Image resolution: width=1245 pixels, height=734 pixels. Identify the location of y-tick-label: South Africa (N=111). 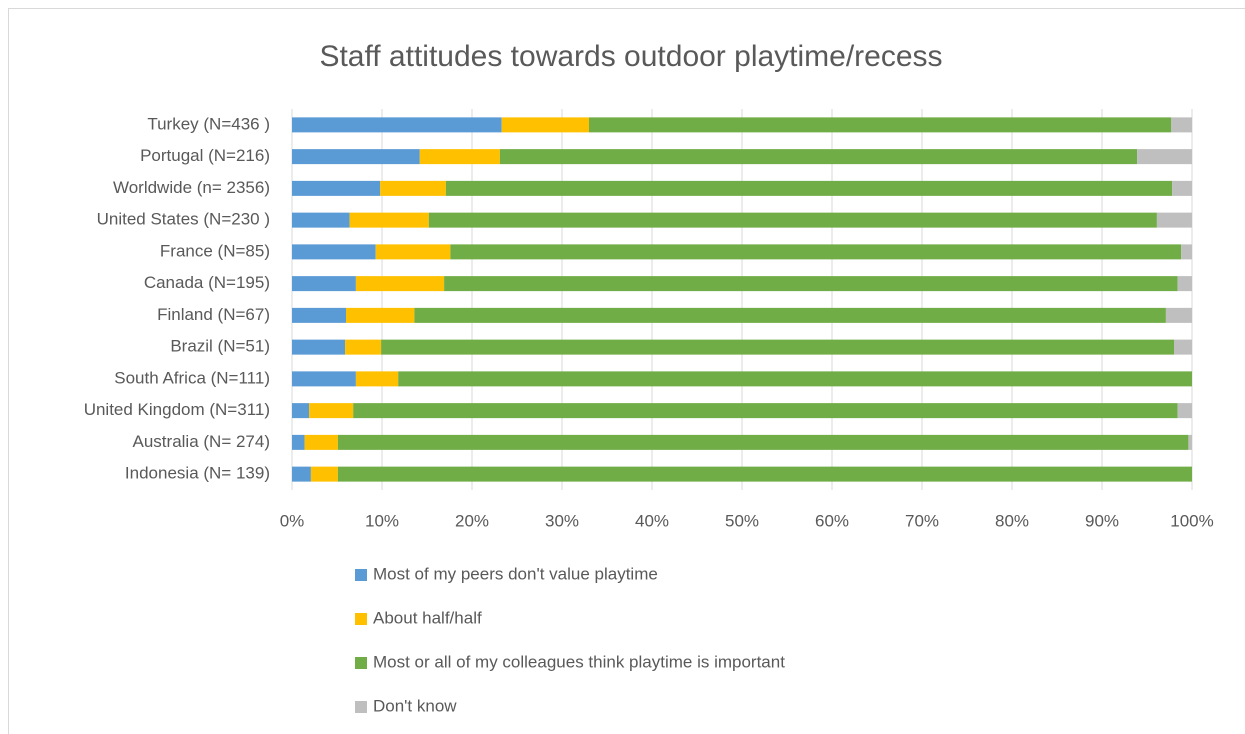
(192, 377).